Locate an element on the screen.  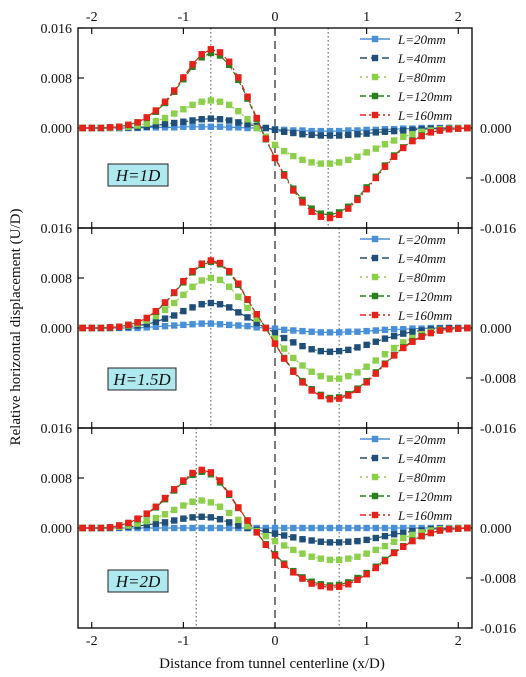
legend-label: L=80mm is located at coordinates (421, 77).